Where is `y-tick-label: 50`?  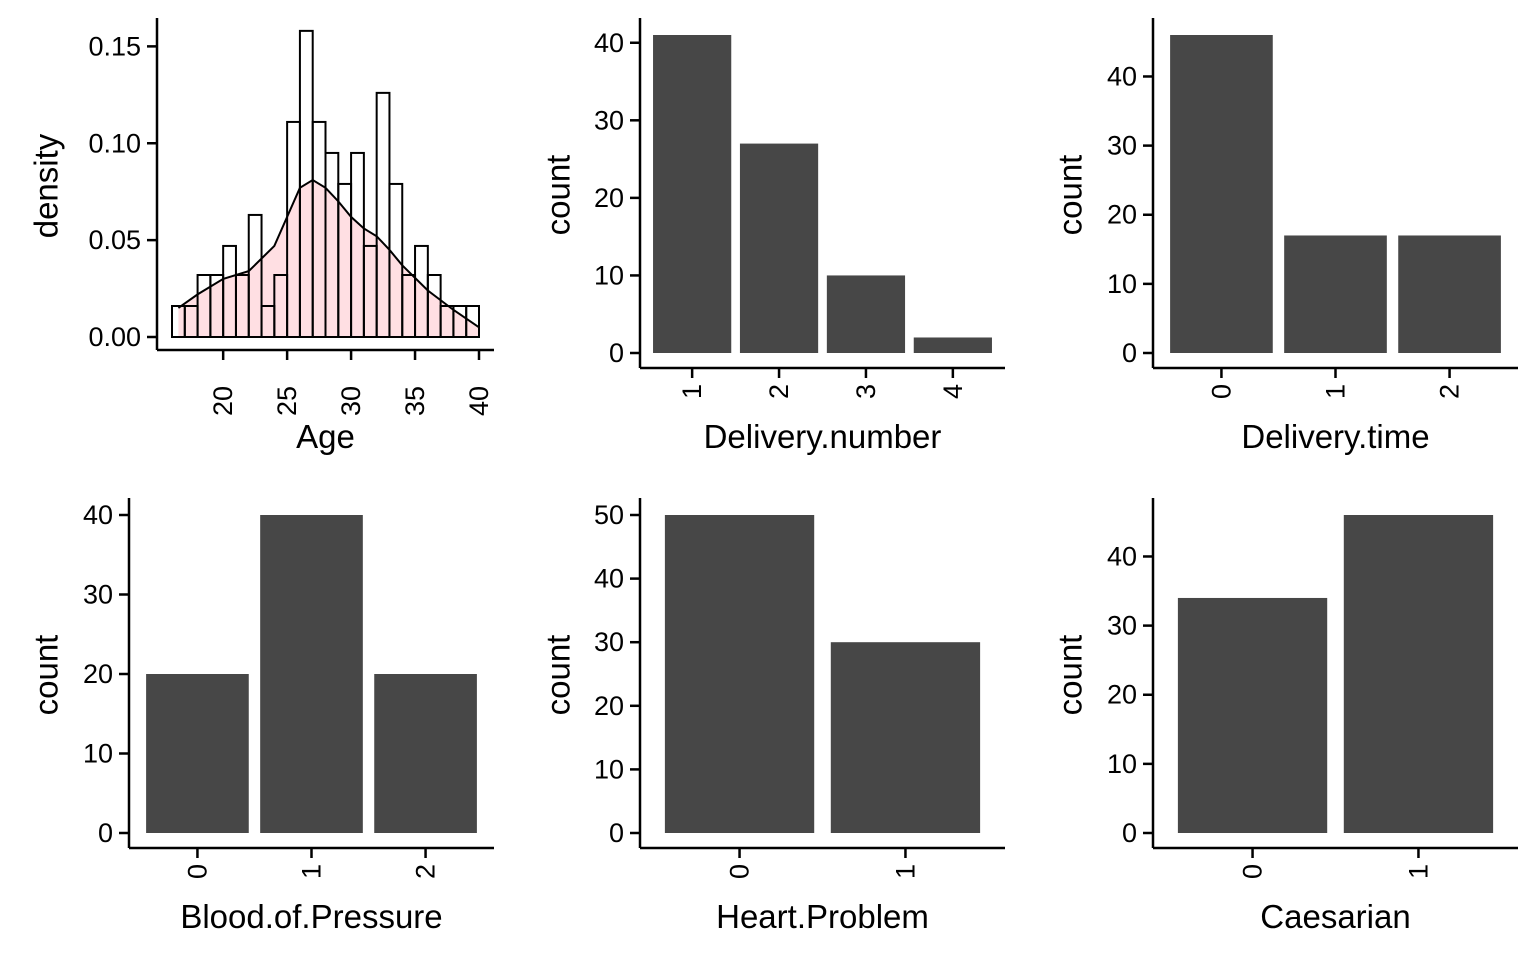
y-tick-label: 50 is located at coordinates (609, 515).